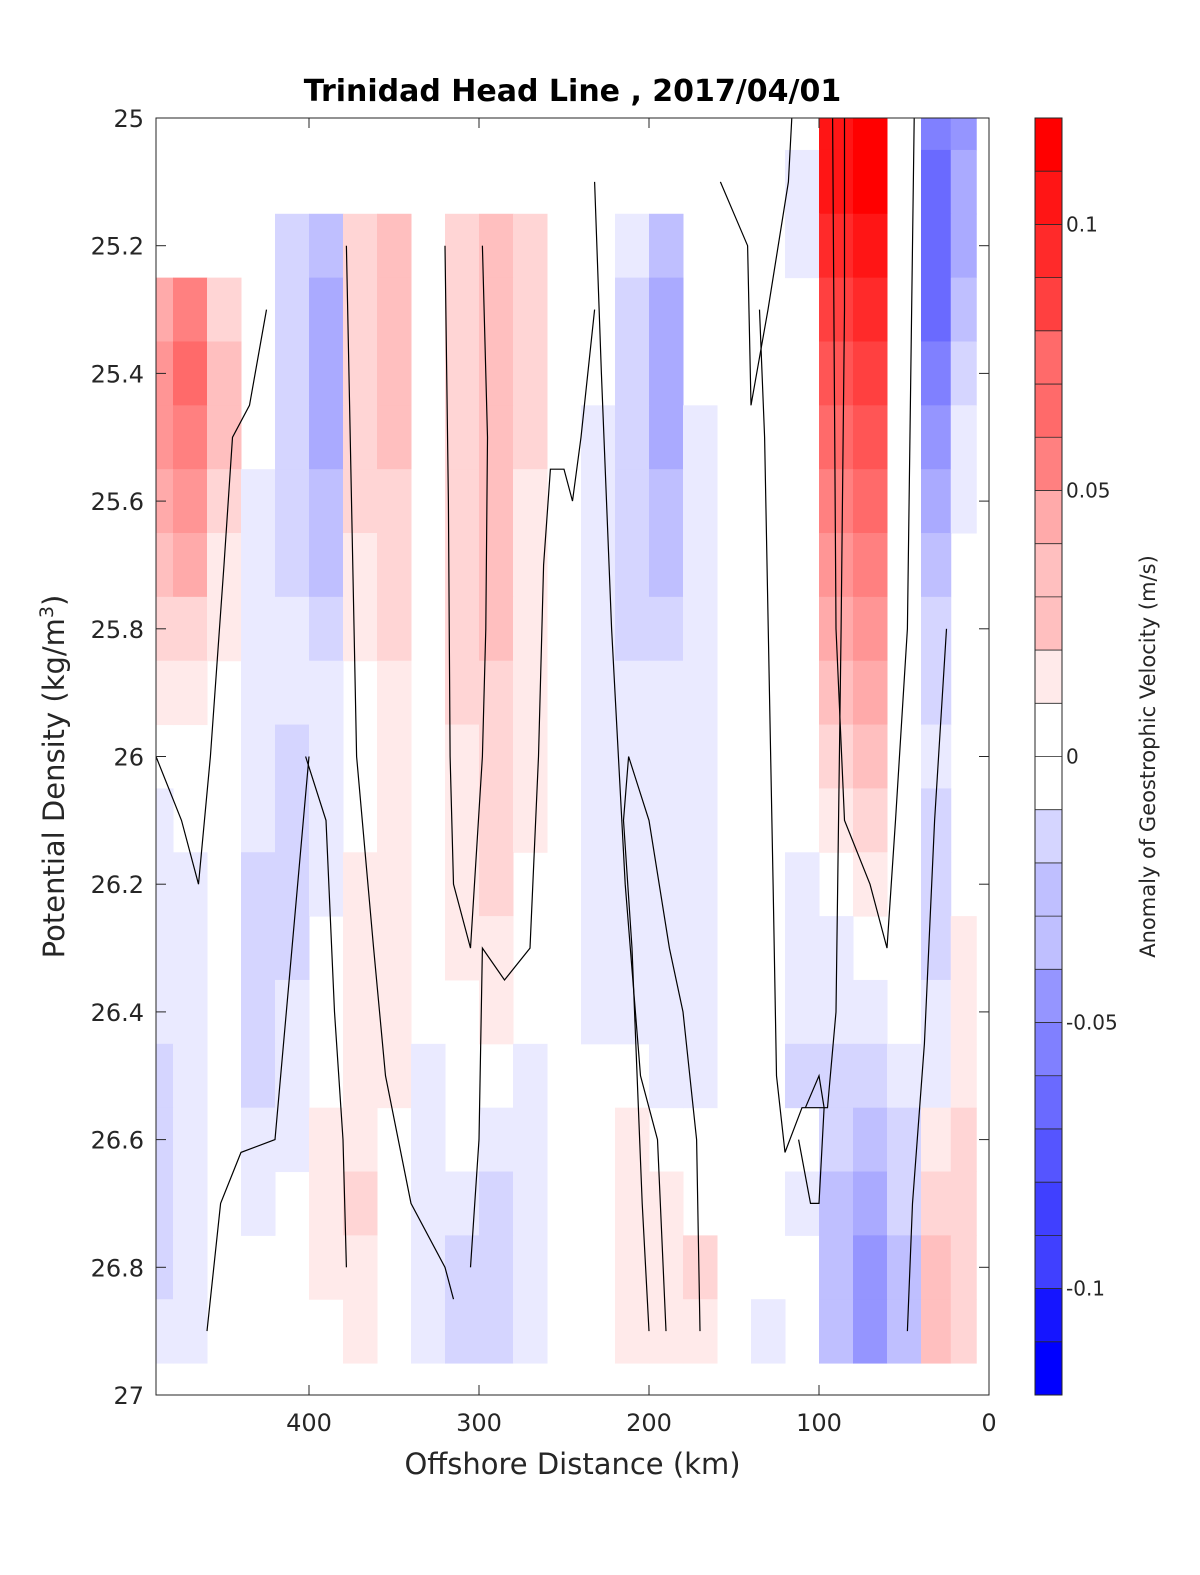  What do you see at coordinates (128, 1396) in the screenshot?
I see `y-tick-label: 27` at bounding box center [128, 1396].